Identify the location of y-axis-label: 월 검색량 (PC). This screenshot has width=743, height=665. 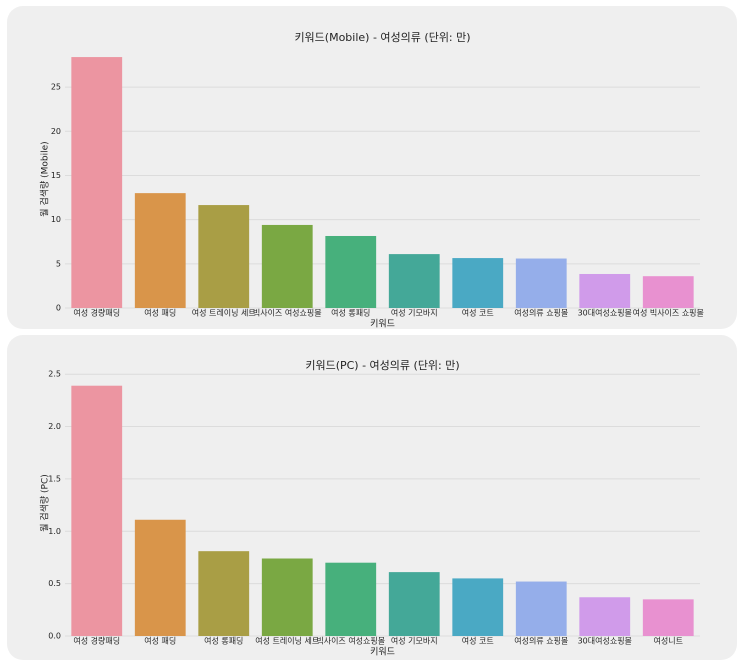
(45, 503).